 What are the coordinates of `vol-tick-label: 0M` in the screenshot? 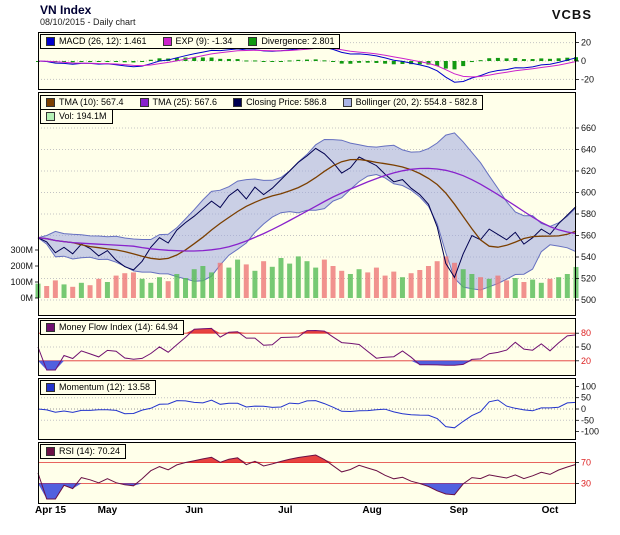 It's located at (26, 298).